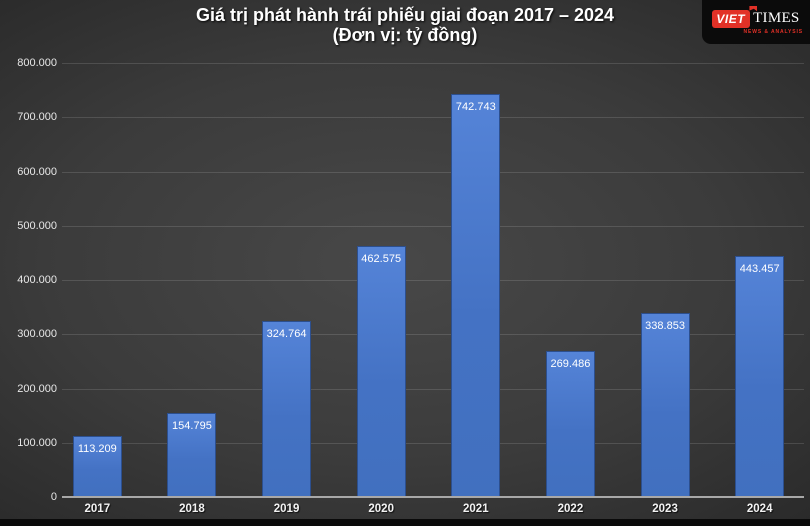 The image size is (810, 526). Describe the element at coordinates (731, 18) in the screenshot. I see `logo-viet-badge: VIET` at that location.